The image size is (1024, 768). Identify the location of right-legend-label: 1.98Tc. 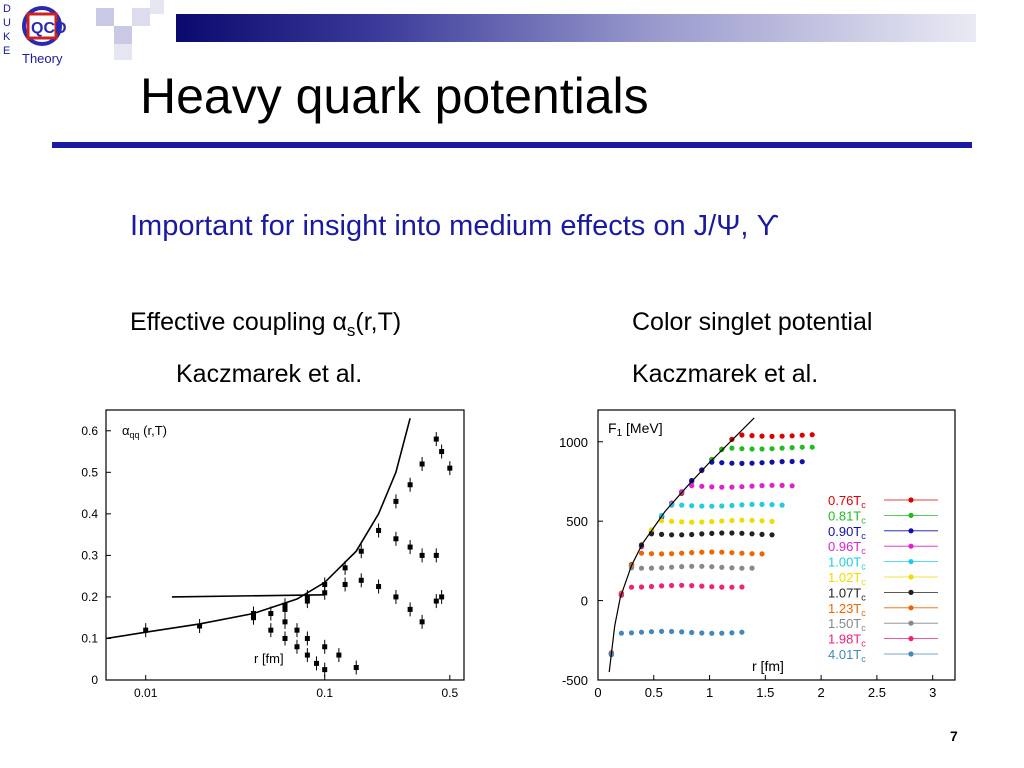
(847, 640).